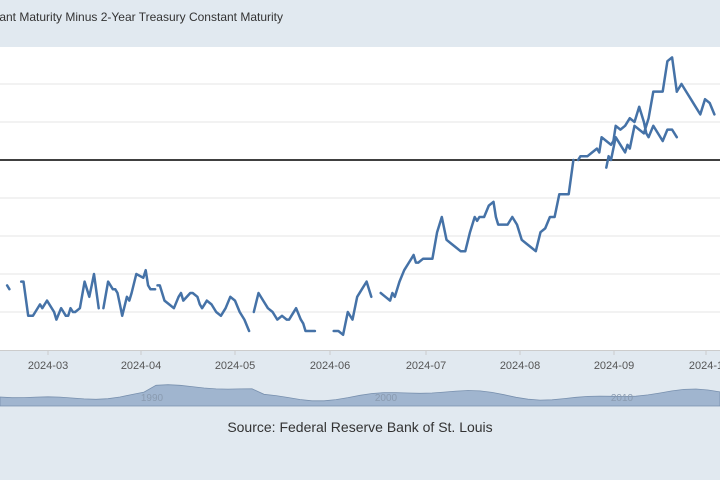  Describe the element at coordinates (152, 398) in the screenshot. I see `navigator-year-label: 1990` at that location.